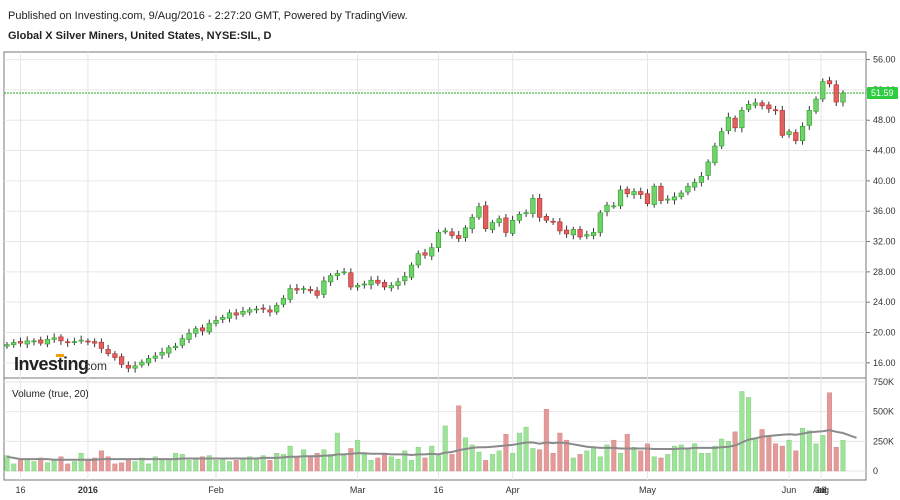 Image resolution: width=900 pixels, height=500 pixels. What do you see at coordinates (883, 412) in the screenshot?
I see `volume-tick-label: 500K` at bounding box center [883, 412].